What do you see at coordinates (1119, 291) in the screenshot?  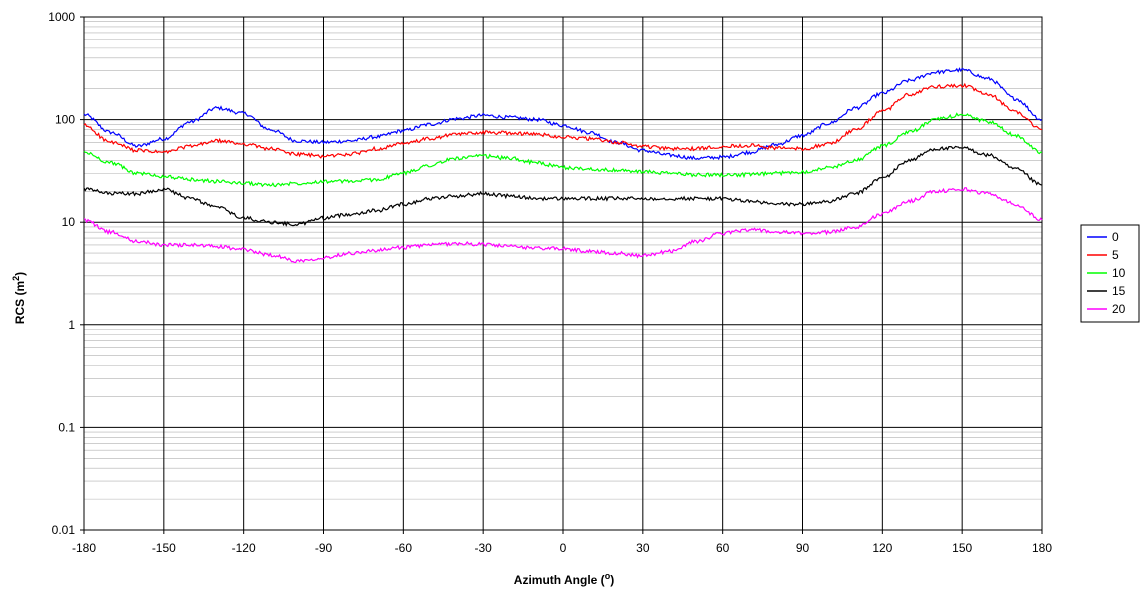 I see `legend-label-15: 15` at bounding box center [1119, 291].